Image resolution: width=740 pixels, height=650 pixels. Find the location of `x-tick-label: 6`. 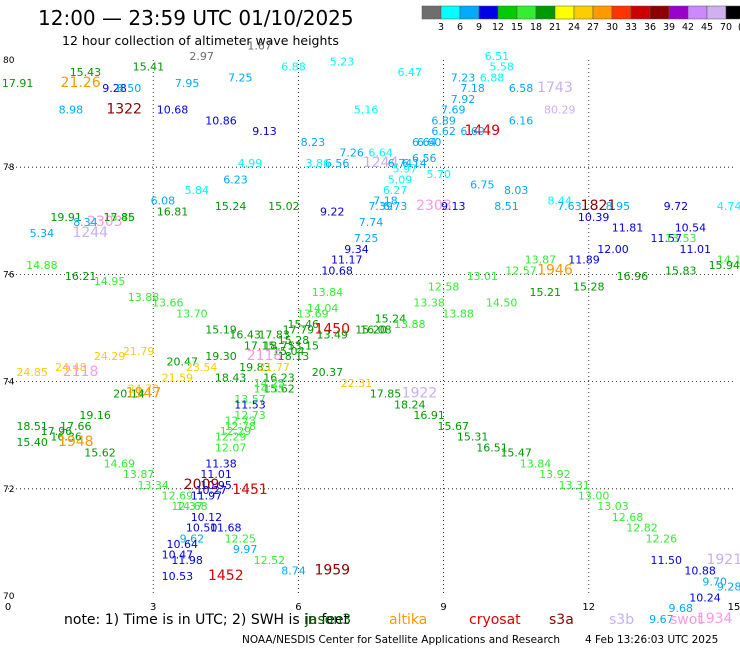

x-tick-label: 6 is located at coordinates (298, 607).